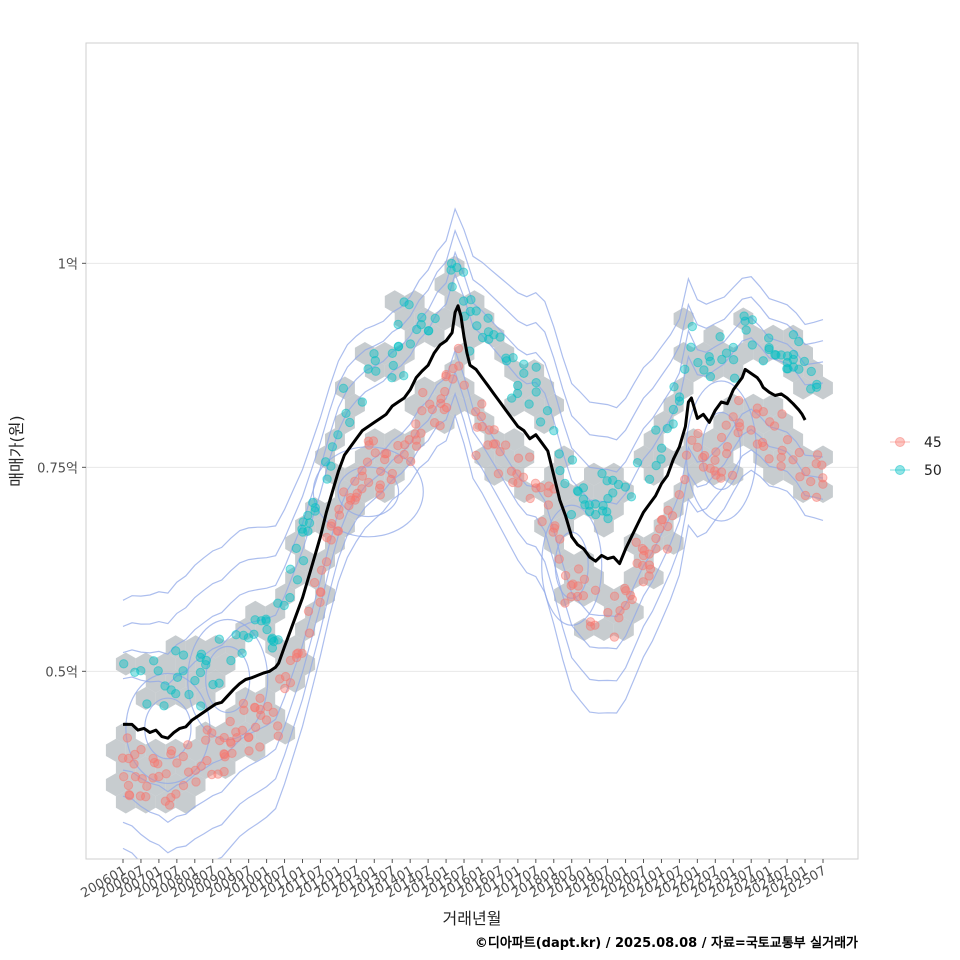 The width and height of the screenshot is (960, 960). What do you see at coordinates (61, 672) in the screenshot?
I see `y-tick-label: 0.5억` at bounding box center [61, 672].